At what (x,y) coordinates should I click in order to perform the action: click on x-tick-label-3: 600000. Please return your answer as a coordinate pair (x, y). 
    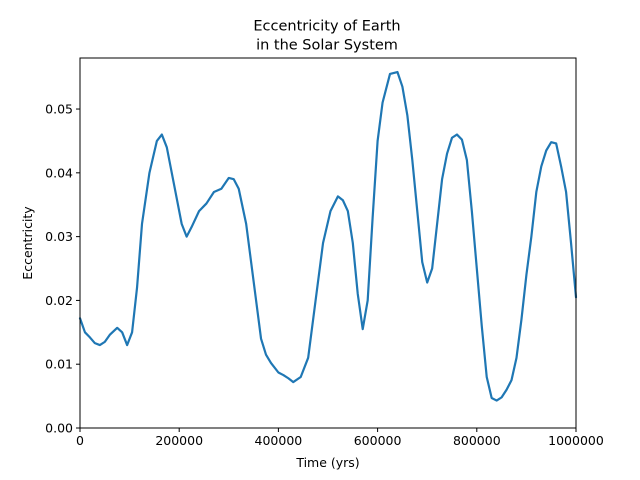
    Looking at the image, I should click on (378, 440).